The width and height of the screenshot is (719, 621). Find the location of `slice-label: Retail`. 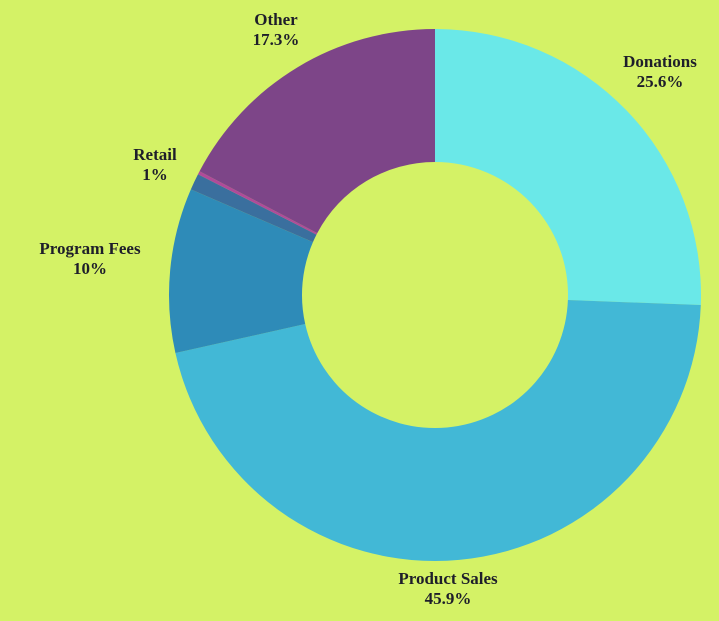

slice-label: Retail is located at coordinates (155, 154).